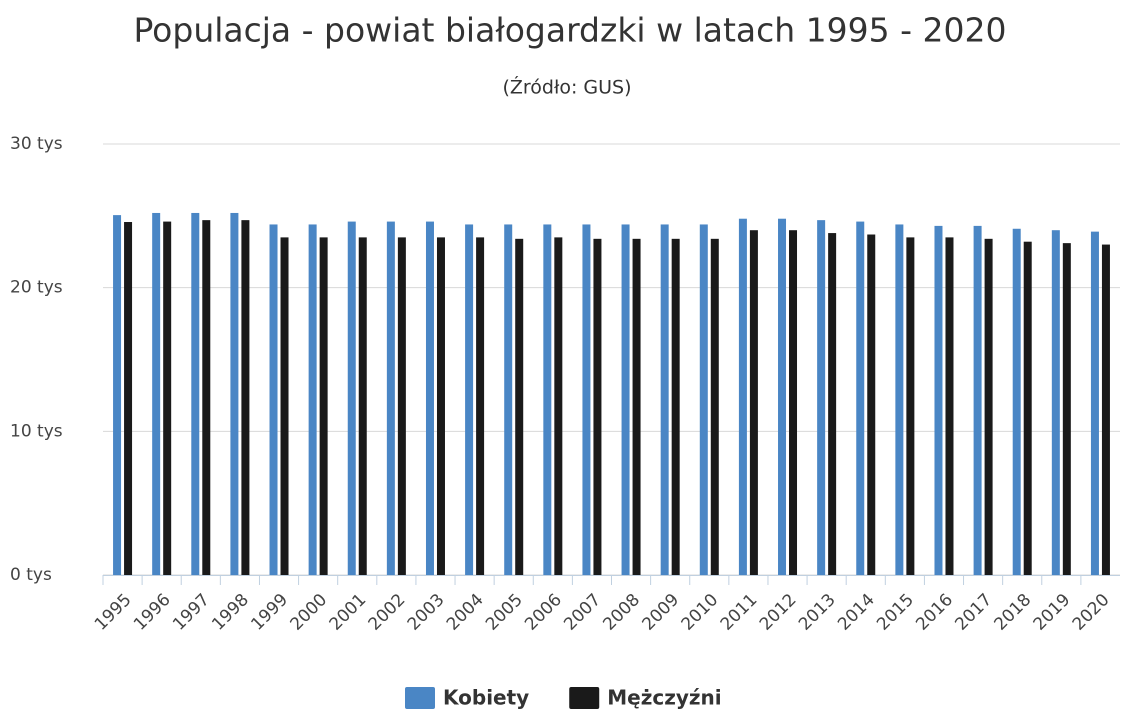  Describe the element at coordinates (465, 612) in the screenshot. I see `x-tick-label: 2004` at that location.